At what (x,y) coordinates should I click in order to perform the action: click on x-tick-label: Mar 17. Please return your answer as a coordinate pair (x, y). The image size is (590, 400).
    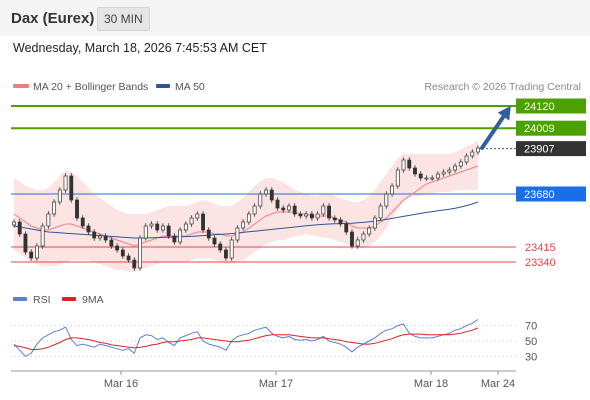
    Looking at the image, I should click on (276, 384).